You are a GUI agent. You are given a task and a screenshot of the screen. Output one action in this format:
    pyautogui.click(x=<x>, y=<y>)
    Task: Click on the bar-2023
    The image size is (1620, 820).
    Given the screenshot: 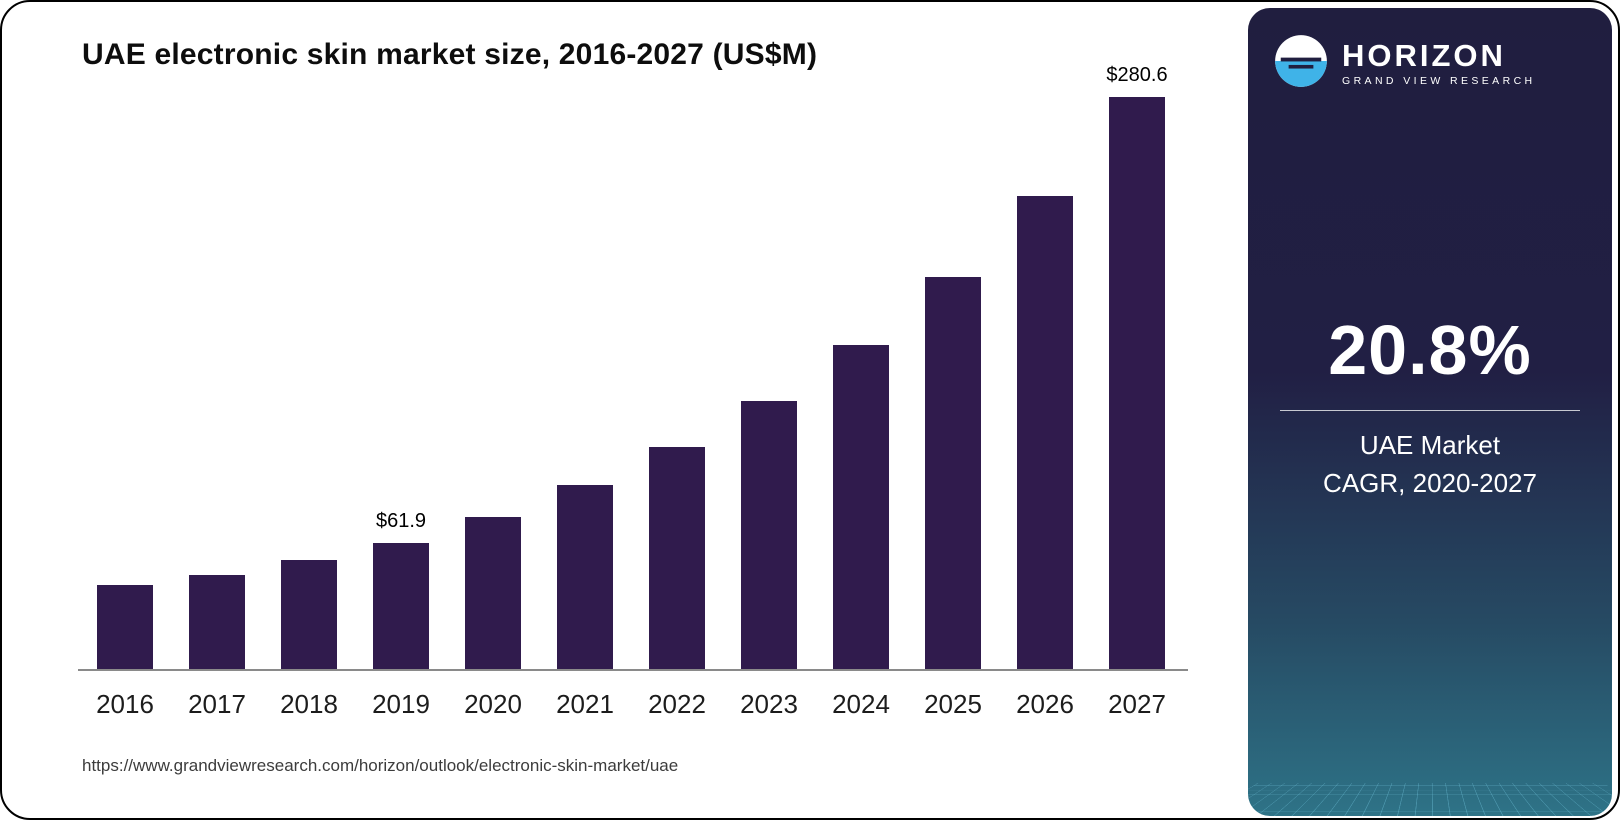 What is the action you would take?
    pyautogui.click(x=769, y=535)
    